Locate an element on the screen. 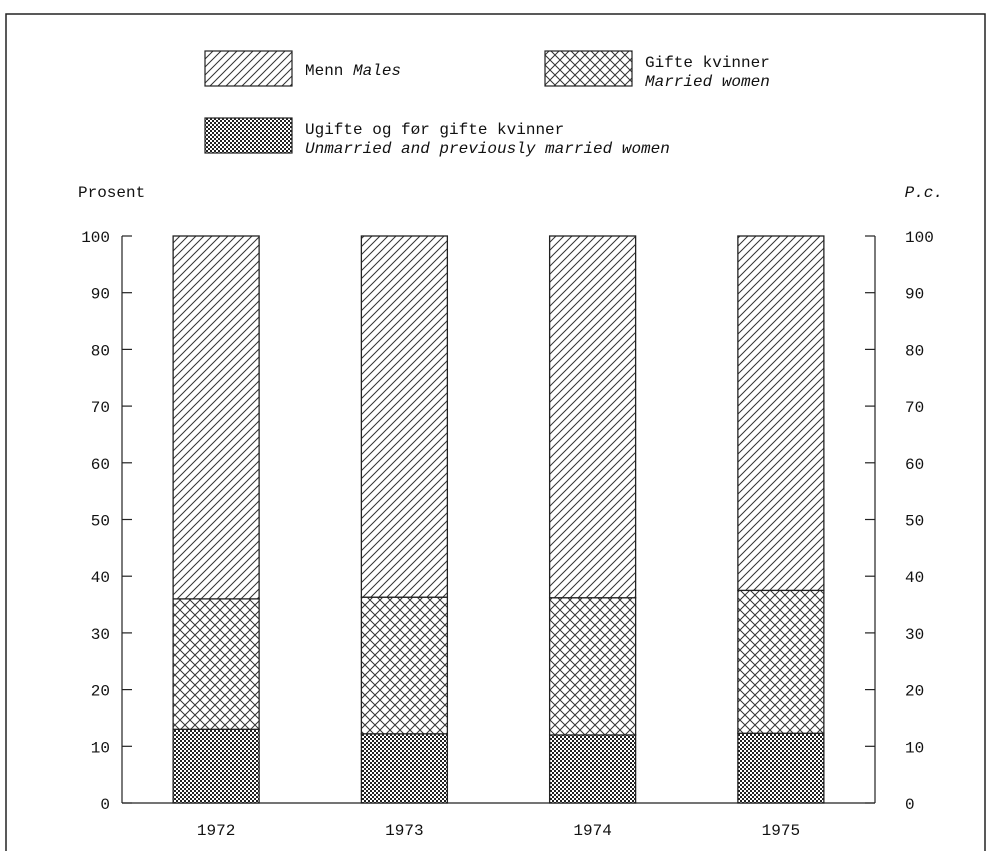 The width and height of the screenshot is (991, 851). svg-text: Menn Males is located at coordinates (353, 71).